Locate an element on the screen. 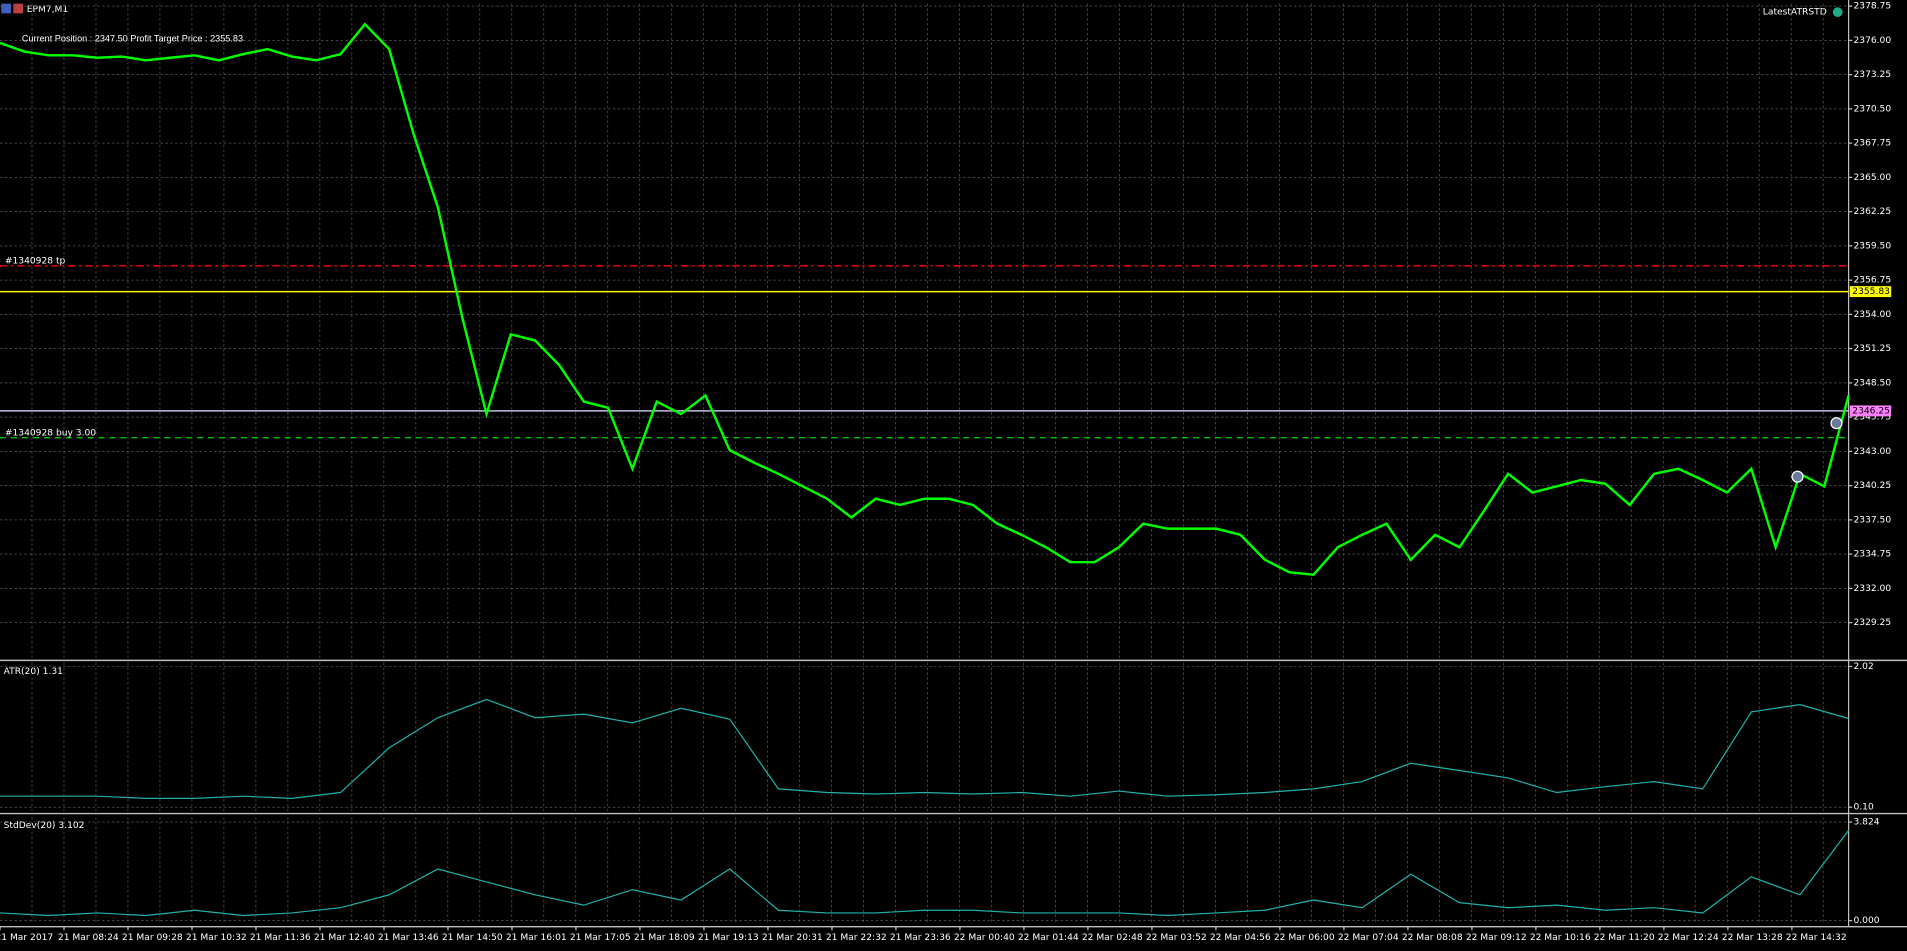 The height and width of the screenshot is (951, 1907). y-tick-label: 2351.25 is located at coordinates (1872, 349).